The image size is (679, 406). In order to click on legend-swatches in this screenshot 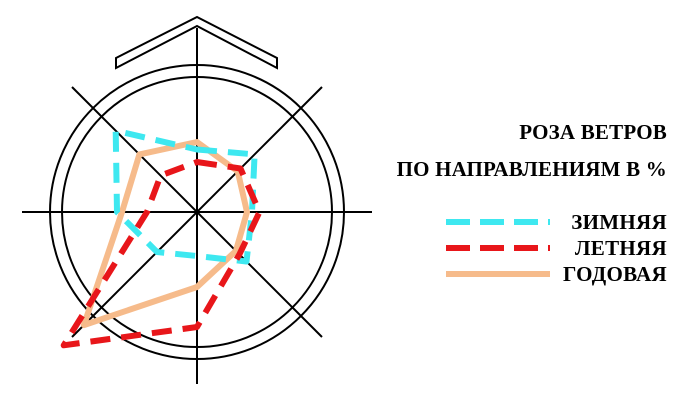, I will do `click(498, 248)`.